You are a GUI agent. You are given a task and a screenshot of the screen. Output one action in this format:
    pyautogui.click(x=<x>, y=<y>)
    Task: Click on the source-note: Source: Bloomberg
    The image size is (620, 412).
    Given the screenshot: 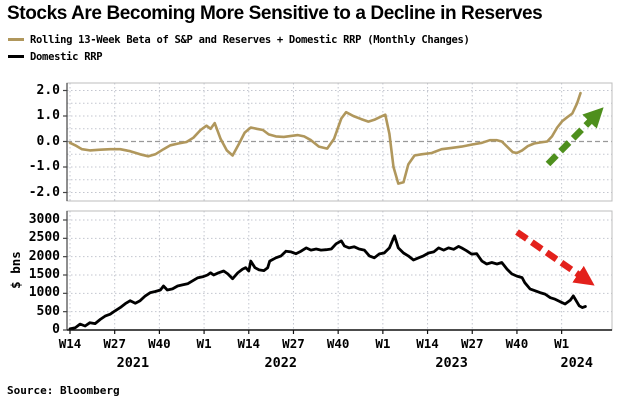 What is the action you would take?
    pyautogui.click(x=63, y=390)
    